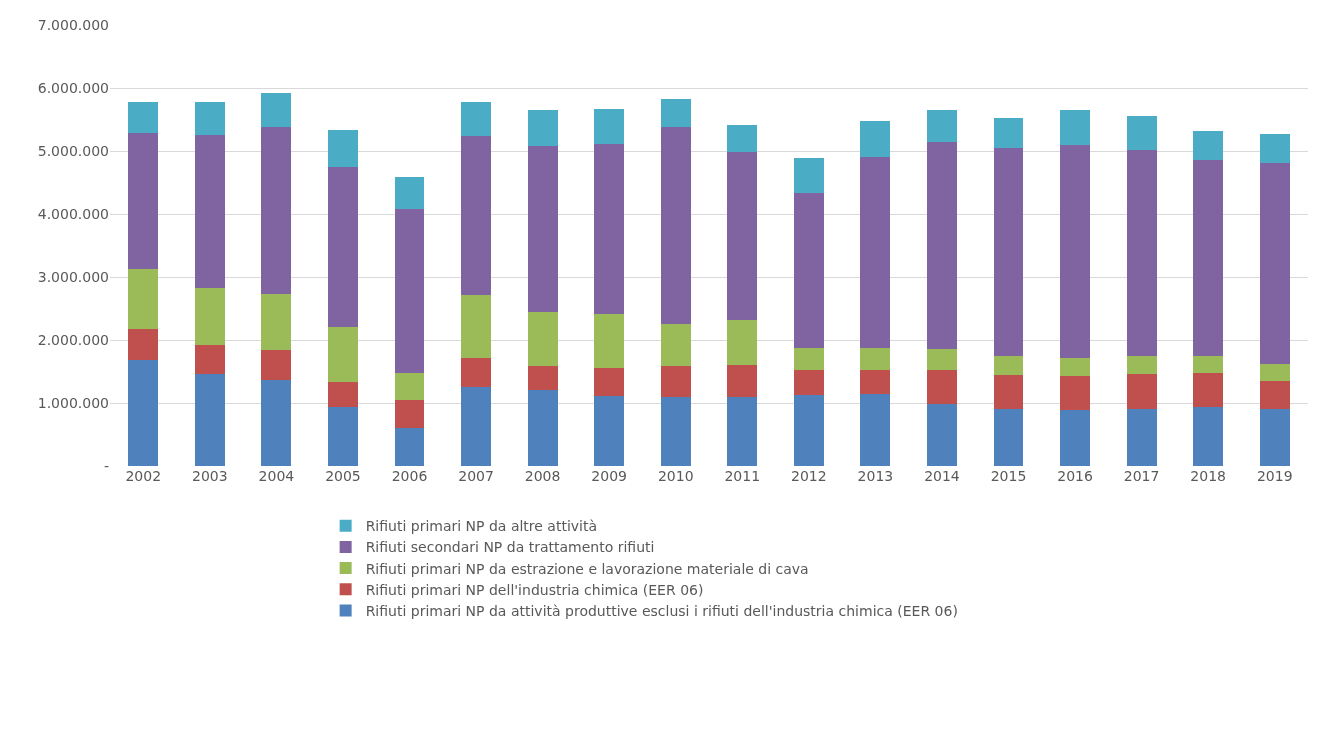 This screenshot has width=1328, height=736. What do you see at coordinates (73, 402) in the screenshot?
I see `y-tick-label: 1.000.000` at bounding box center [73, 402].